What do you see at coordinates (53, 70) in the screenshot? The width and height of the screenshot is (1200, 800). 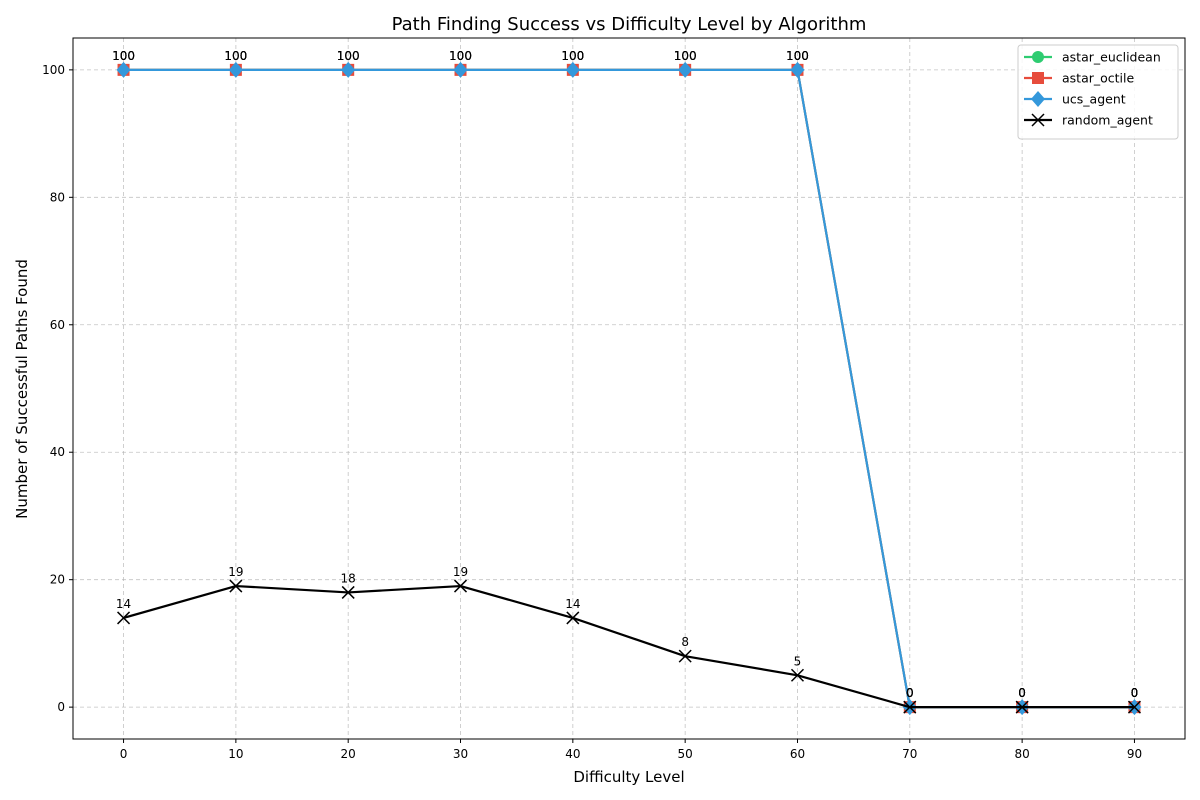 I see `y-tick-label: 100` at bounding box center [53, 70].